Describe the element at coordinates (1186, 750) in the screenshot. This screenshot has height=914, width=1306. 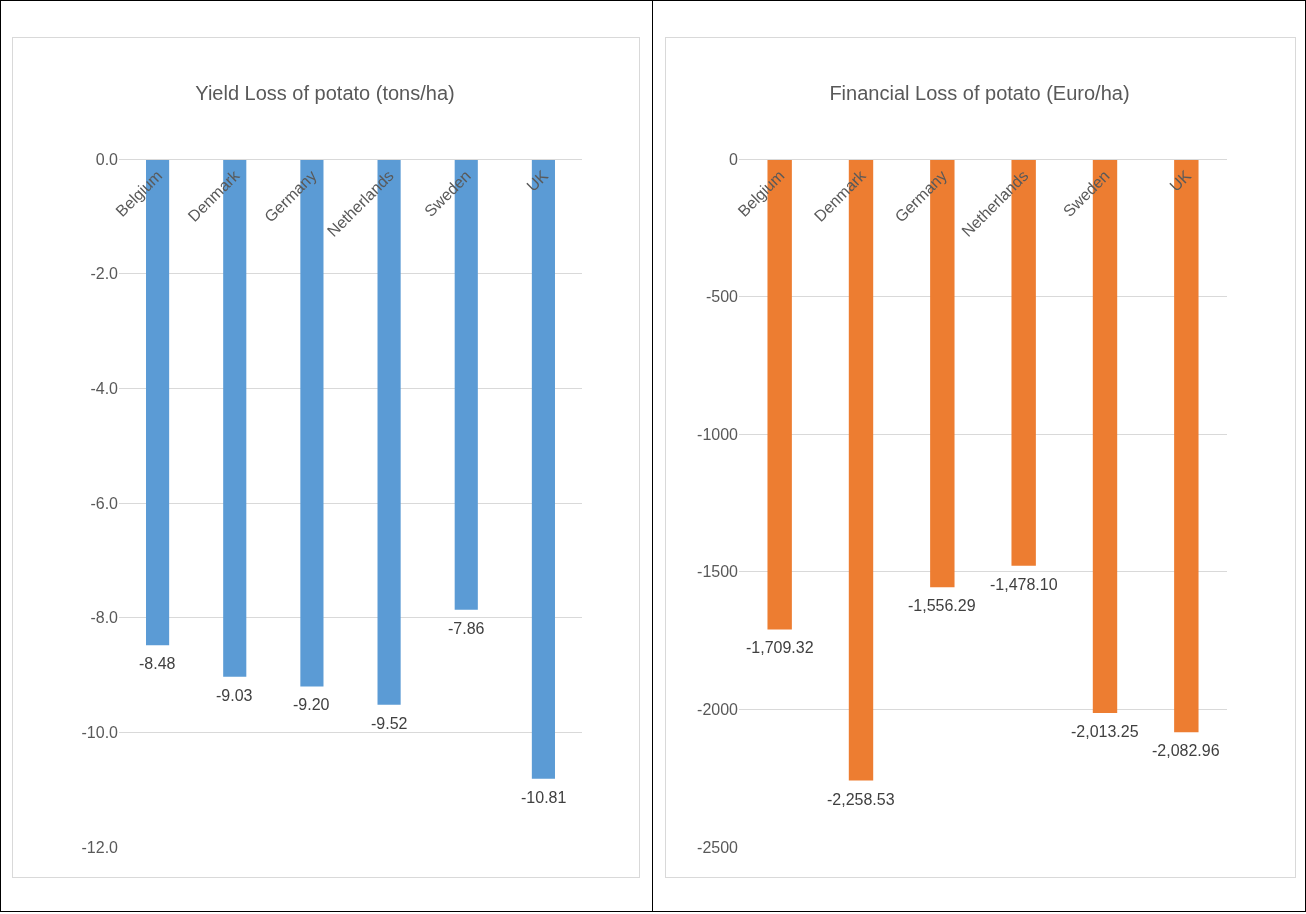
I see `data-label: -2,082.96` at that location.